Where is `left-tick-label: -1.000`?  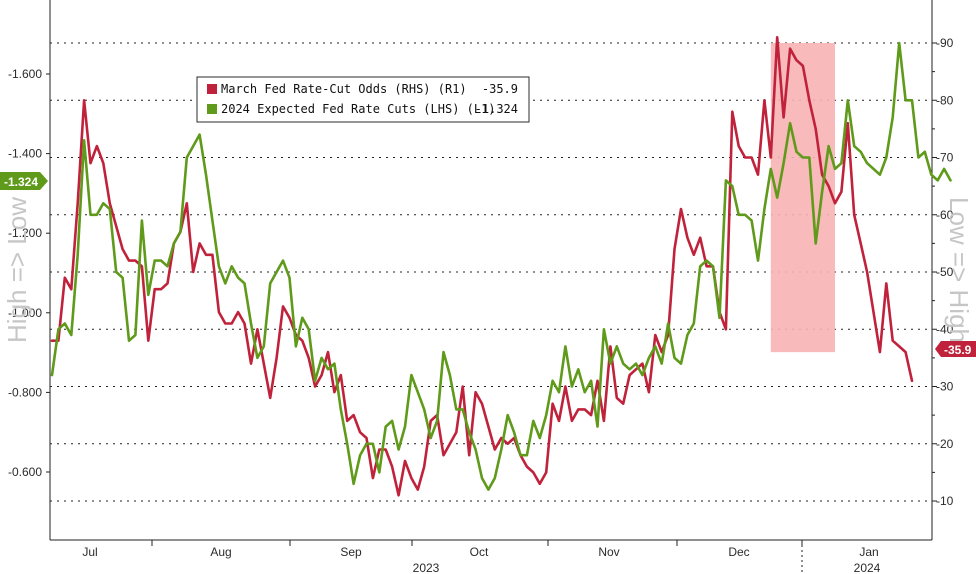
left-tick-label: -1.000 is located at coordinates (25, 313).